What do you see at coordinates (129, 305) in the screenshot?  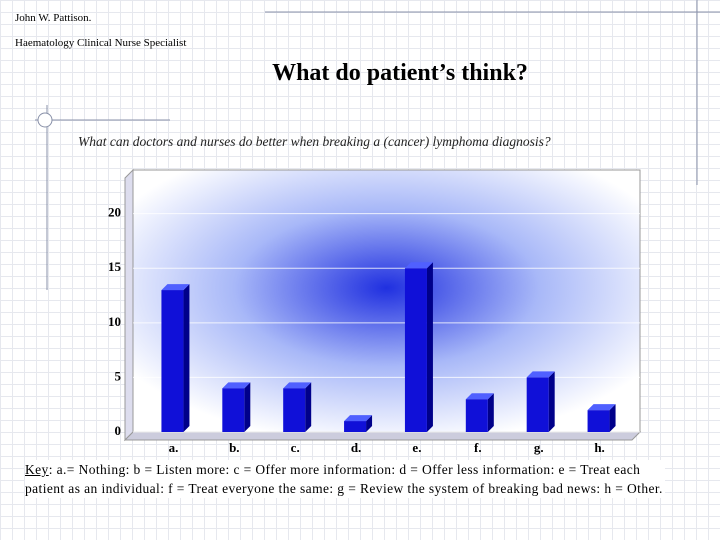 I see `side-wall` at bounding box center [129, 305].